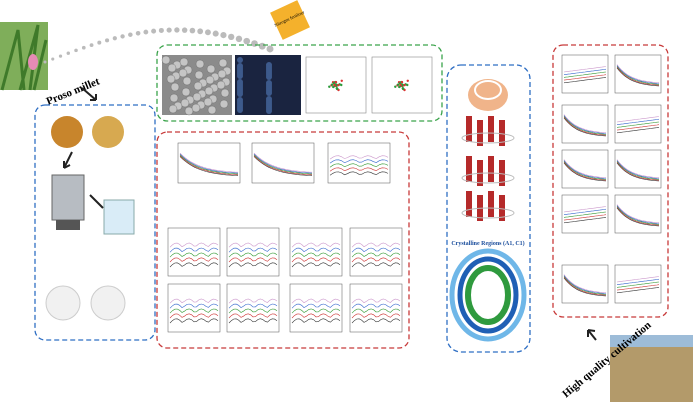  Describe the element at coordinates (488, 295) in the screenshot. I see `ring` at that location.